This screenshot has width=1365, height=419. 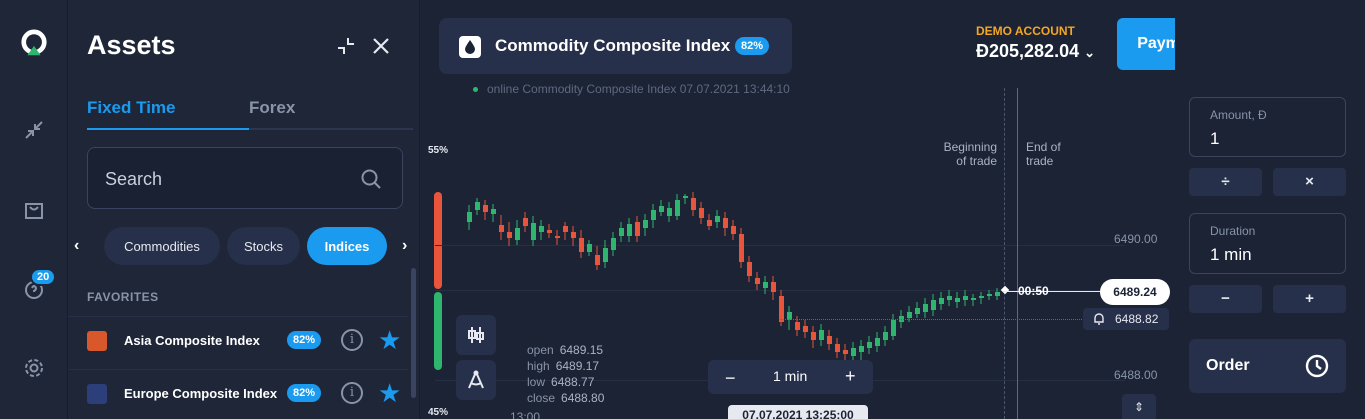 What do you see at coordinates (1267, 366) in the screenshot?
I see `order-button: Order` at bounding box center [1267, 366].